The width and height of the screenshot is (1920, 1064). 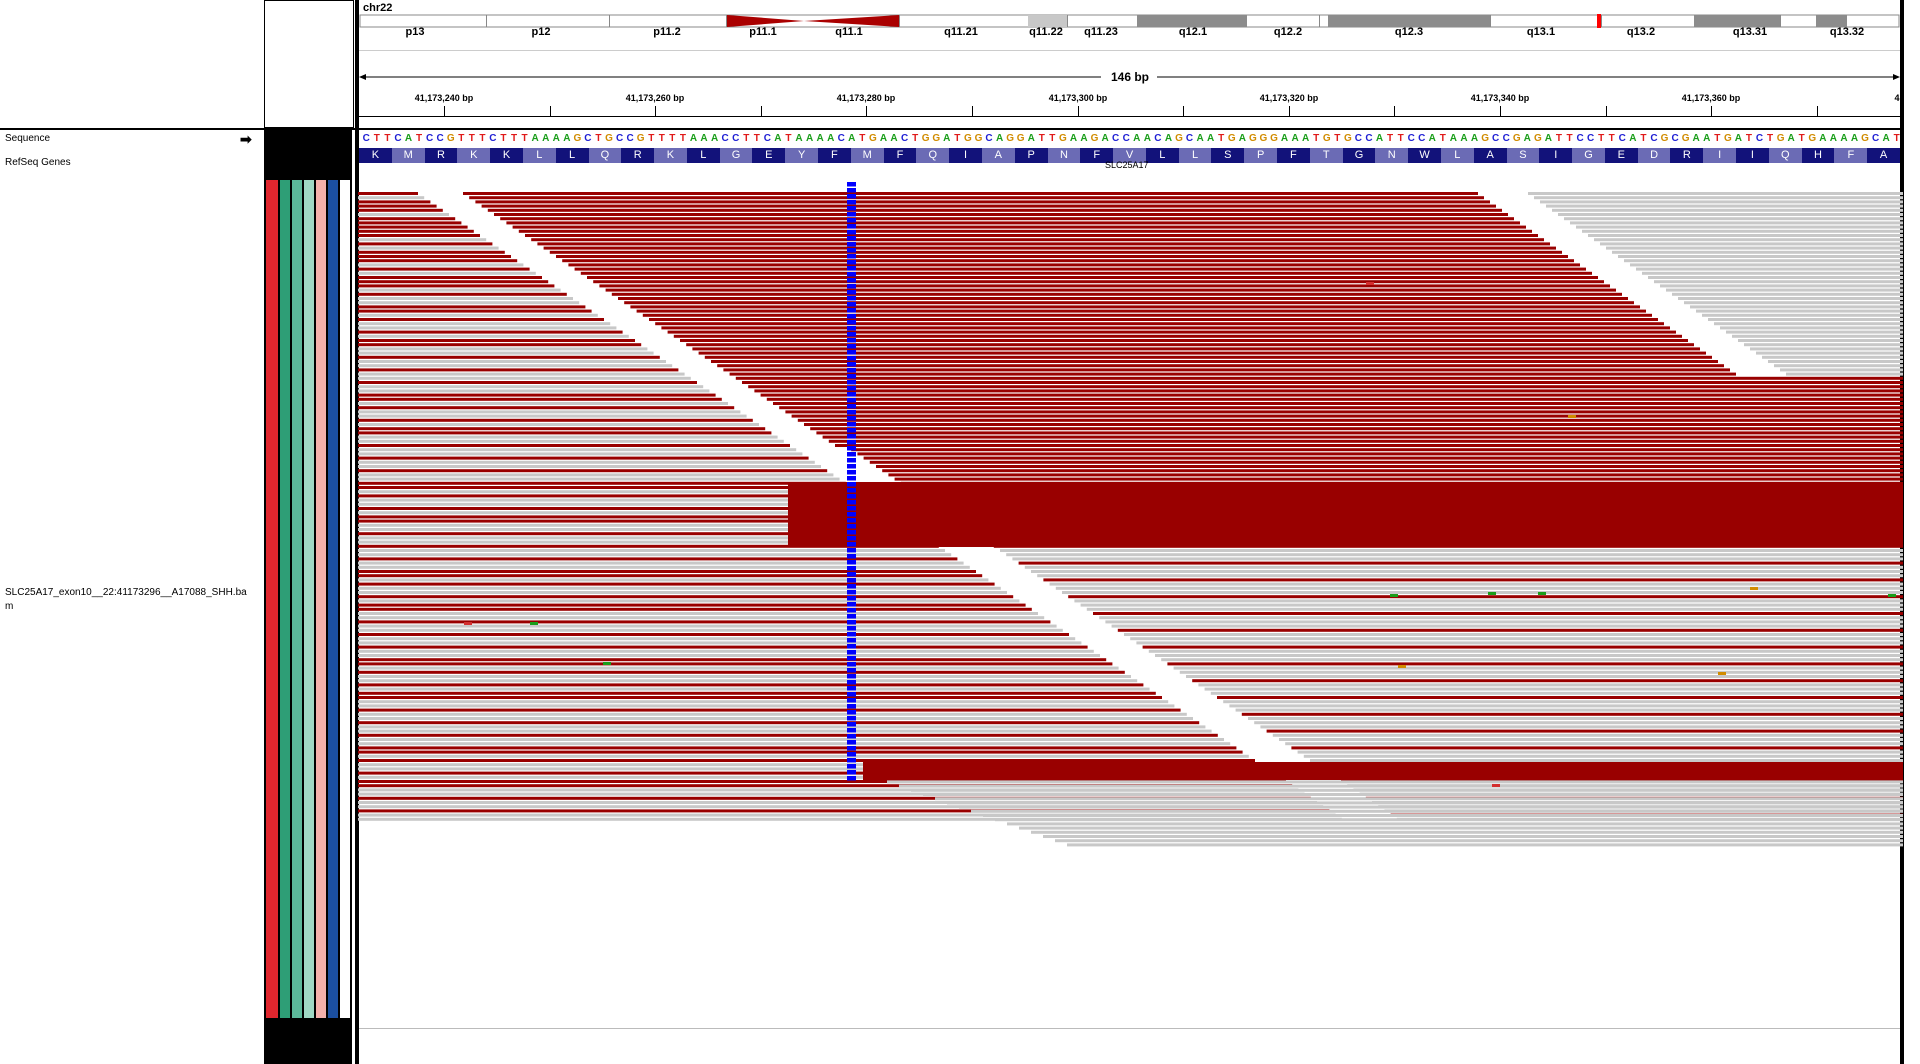 I want to click on amino-acid: G, so click(x=1359, y=155).